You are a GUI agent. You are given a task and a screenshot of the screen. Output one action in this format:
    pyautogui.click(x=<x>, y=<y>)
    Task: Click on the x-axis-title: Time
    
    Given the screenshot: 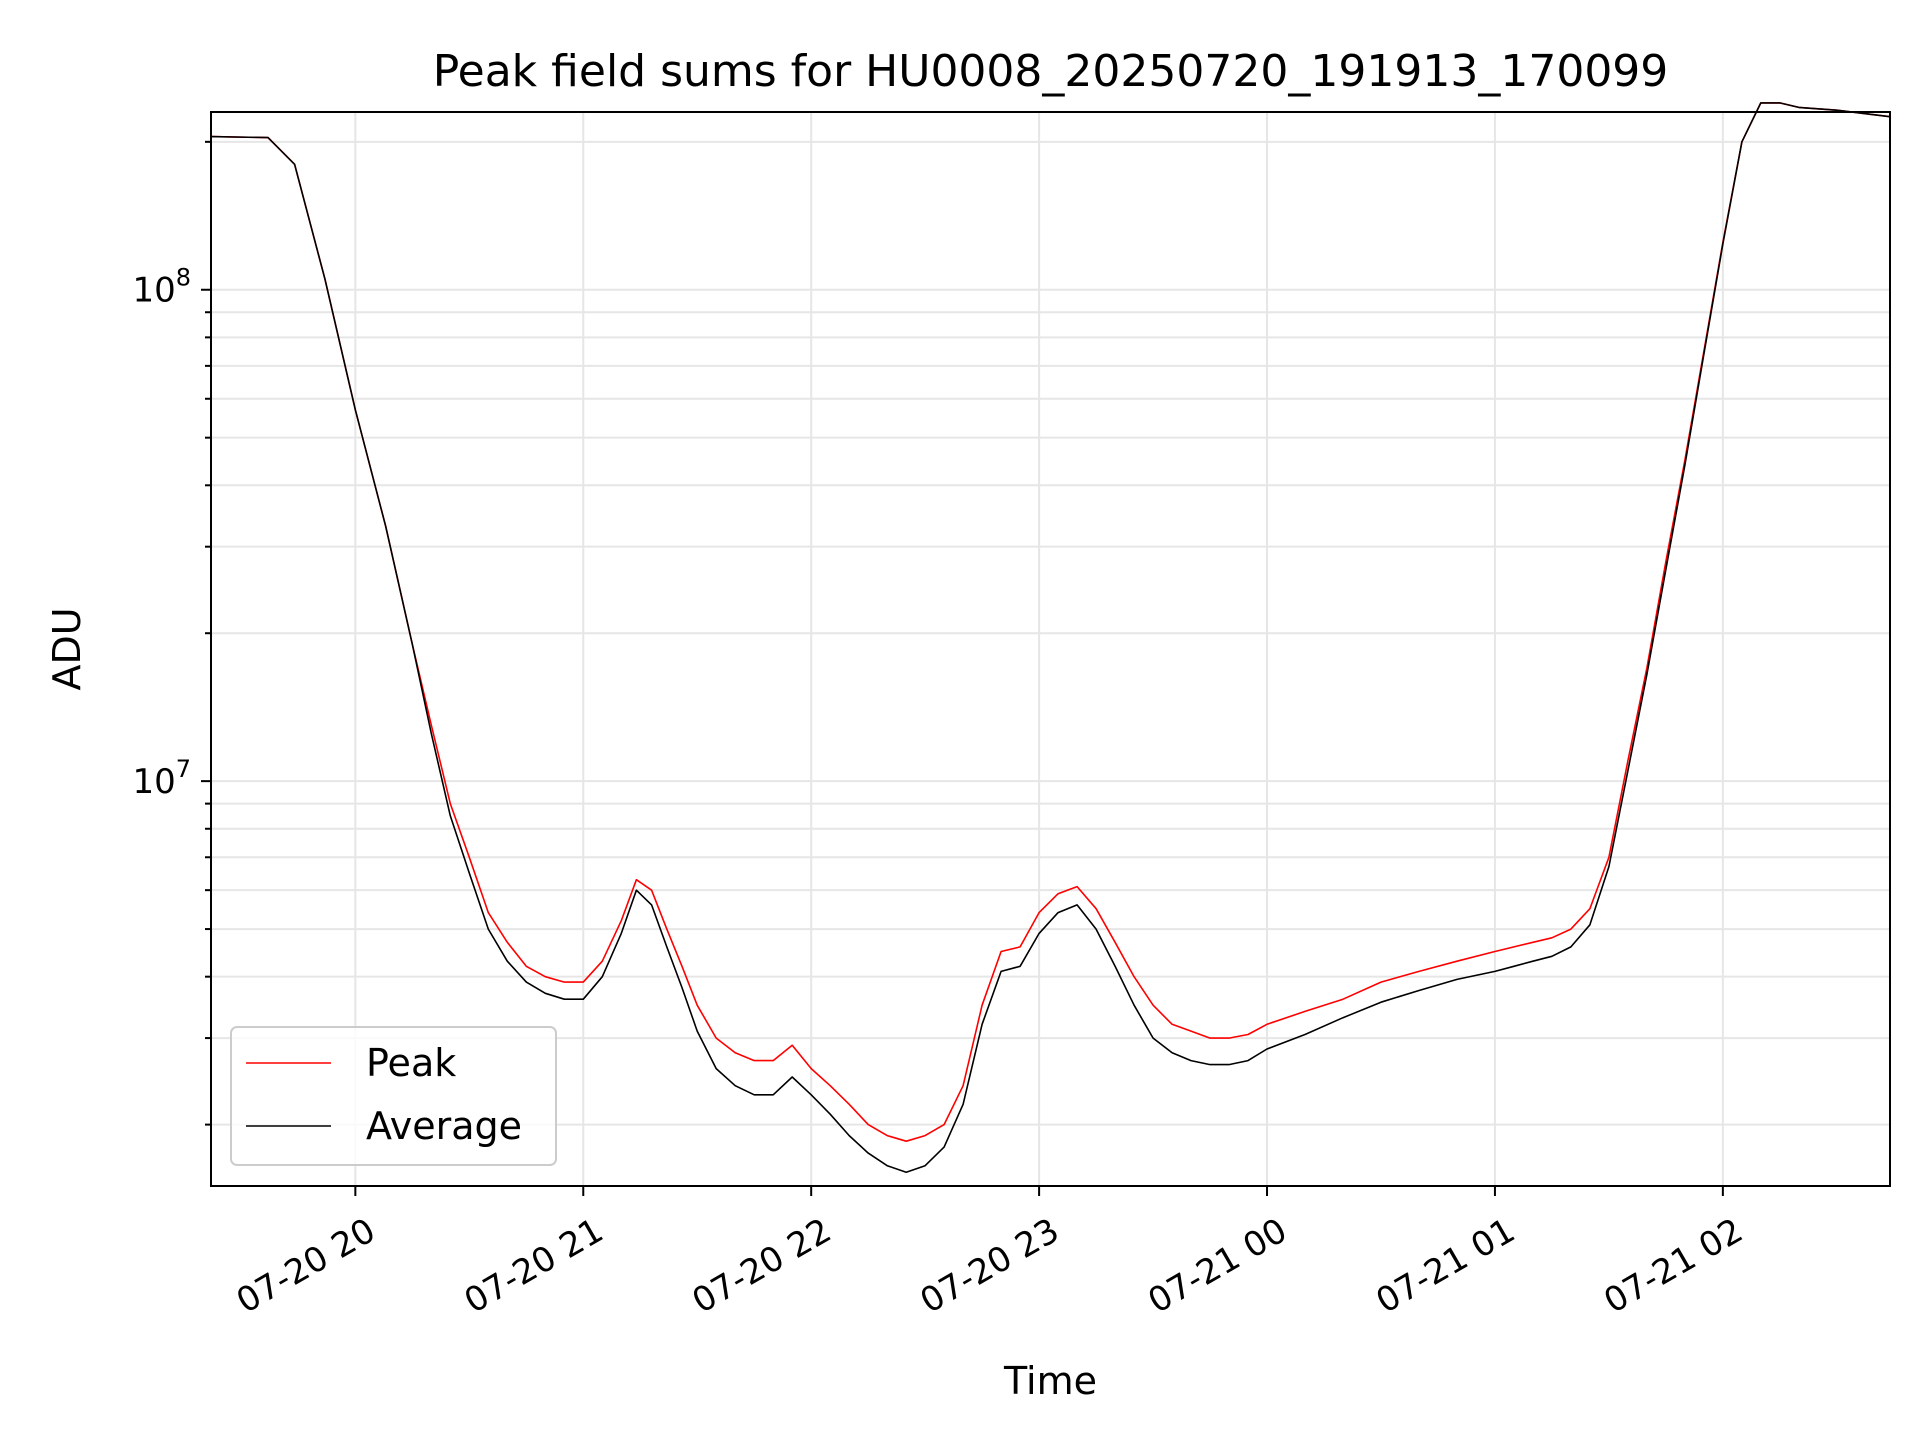 What is the action you would take?
    pyautogui.click(x=1050, y=1381)
    